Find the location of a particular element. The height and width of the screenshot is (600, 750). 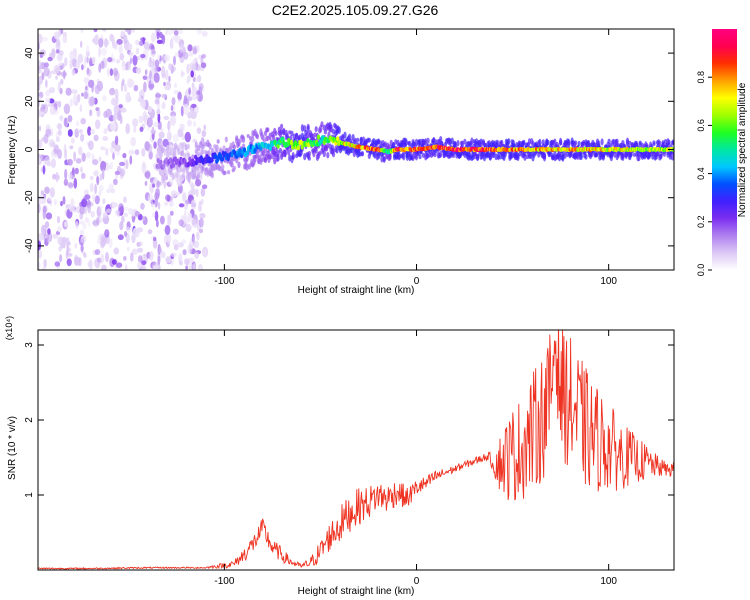

snr-y-label: SNR (10 * v/v) is located at coordinates (12, 448).